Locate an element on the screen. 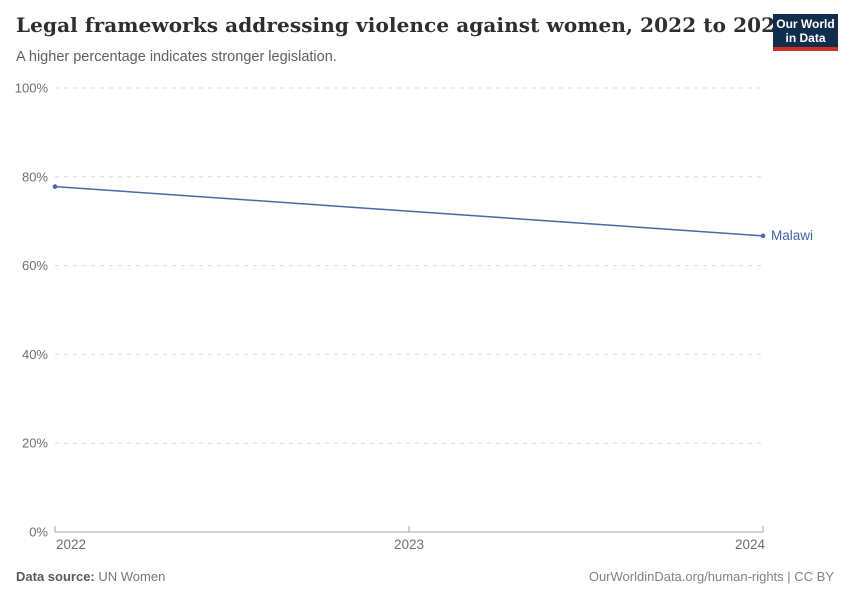 This screenshot has width=850, height=600. y-tick-label: 20% is located at coordinates (35, 443).